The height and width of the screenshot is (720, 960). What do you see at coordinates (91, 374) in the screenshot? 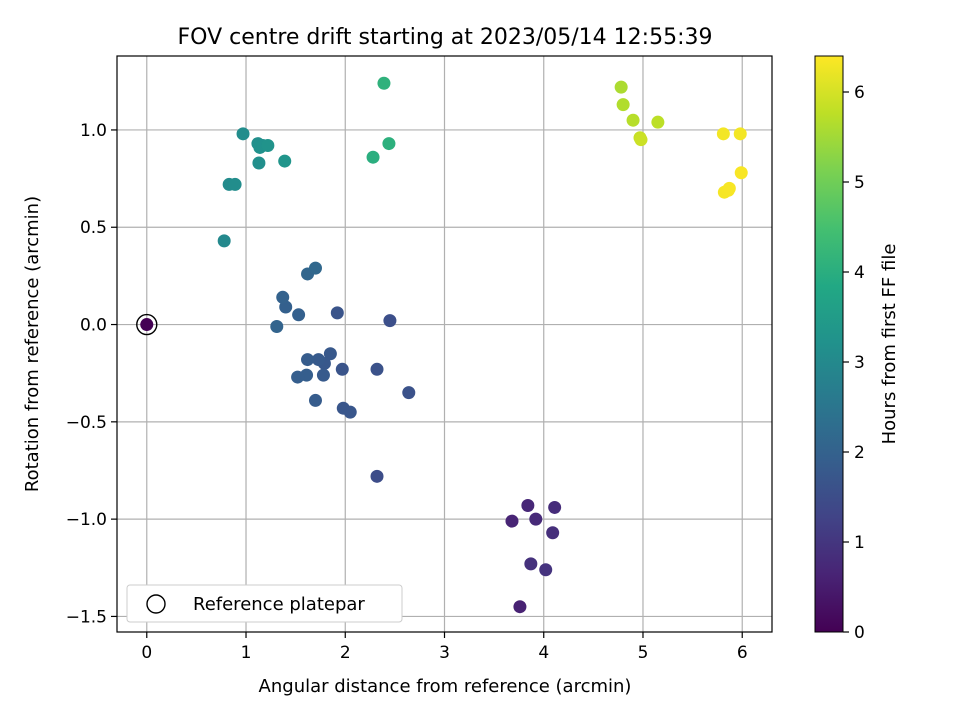
I see `y-axis-ticks: −1.5 −1.0 −0.5 0.0 0.5 1.0` at bounding box center [91, 374].